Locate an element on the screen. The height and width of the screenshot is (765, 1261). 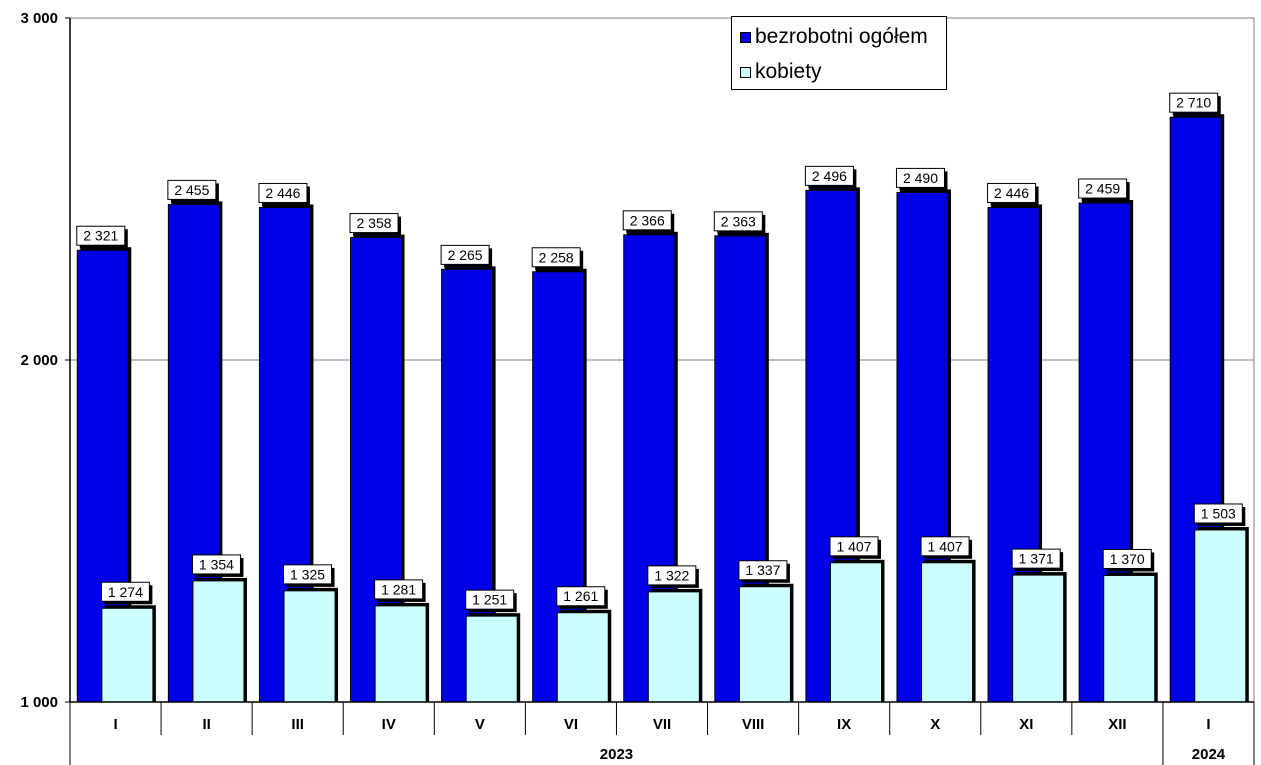
x-tick-label: VIII is located at coordinates (753, 724).